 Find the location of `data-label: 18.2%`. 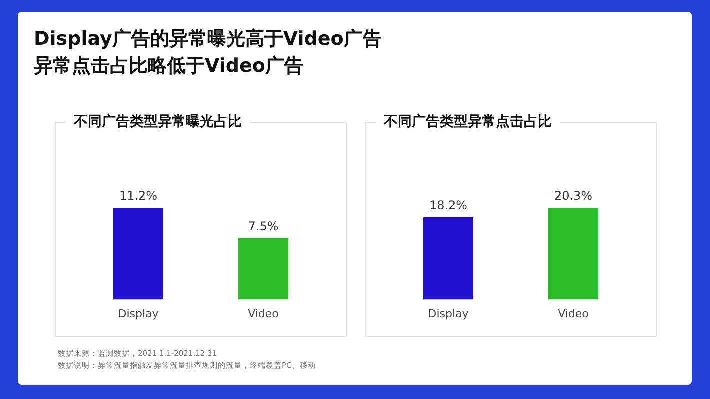

data-label: 18.2% is located at coordinates (448, 205).